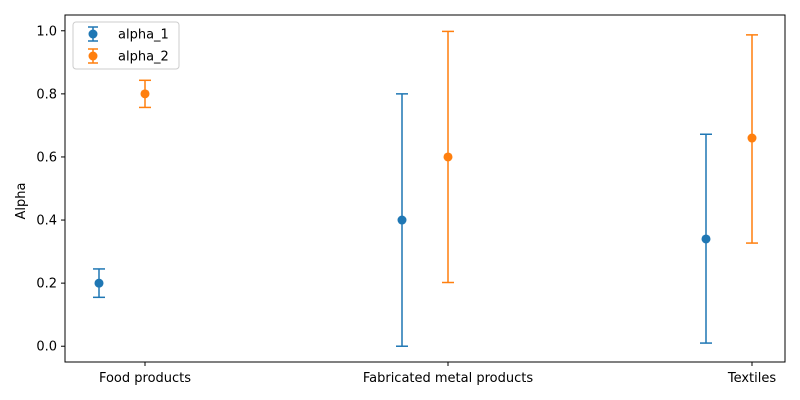  What do you see at coordinates (448, 378) in the screenshot?
I see `x-tick-label: Fabricated metal products` at bounding box center [448, 378].